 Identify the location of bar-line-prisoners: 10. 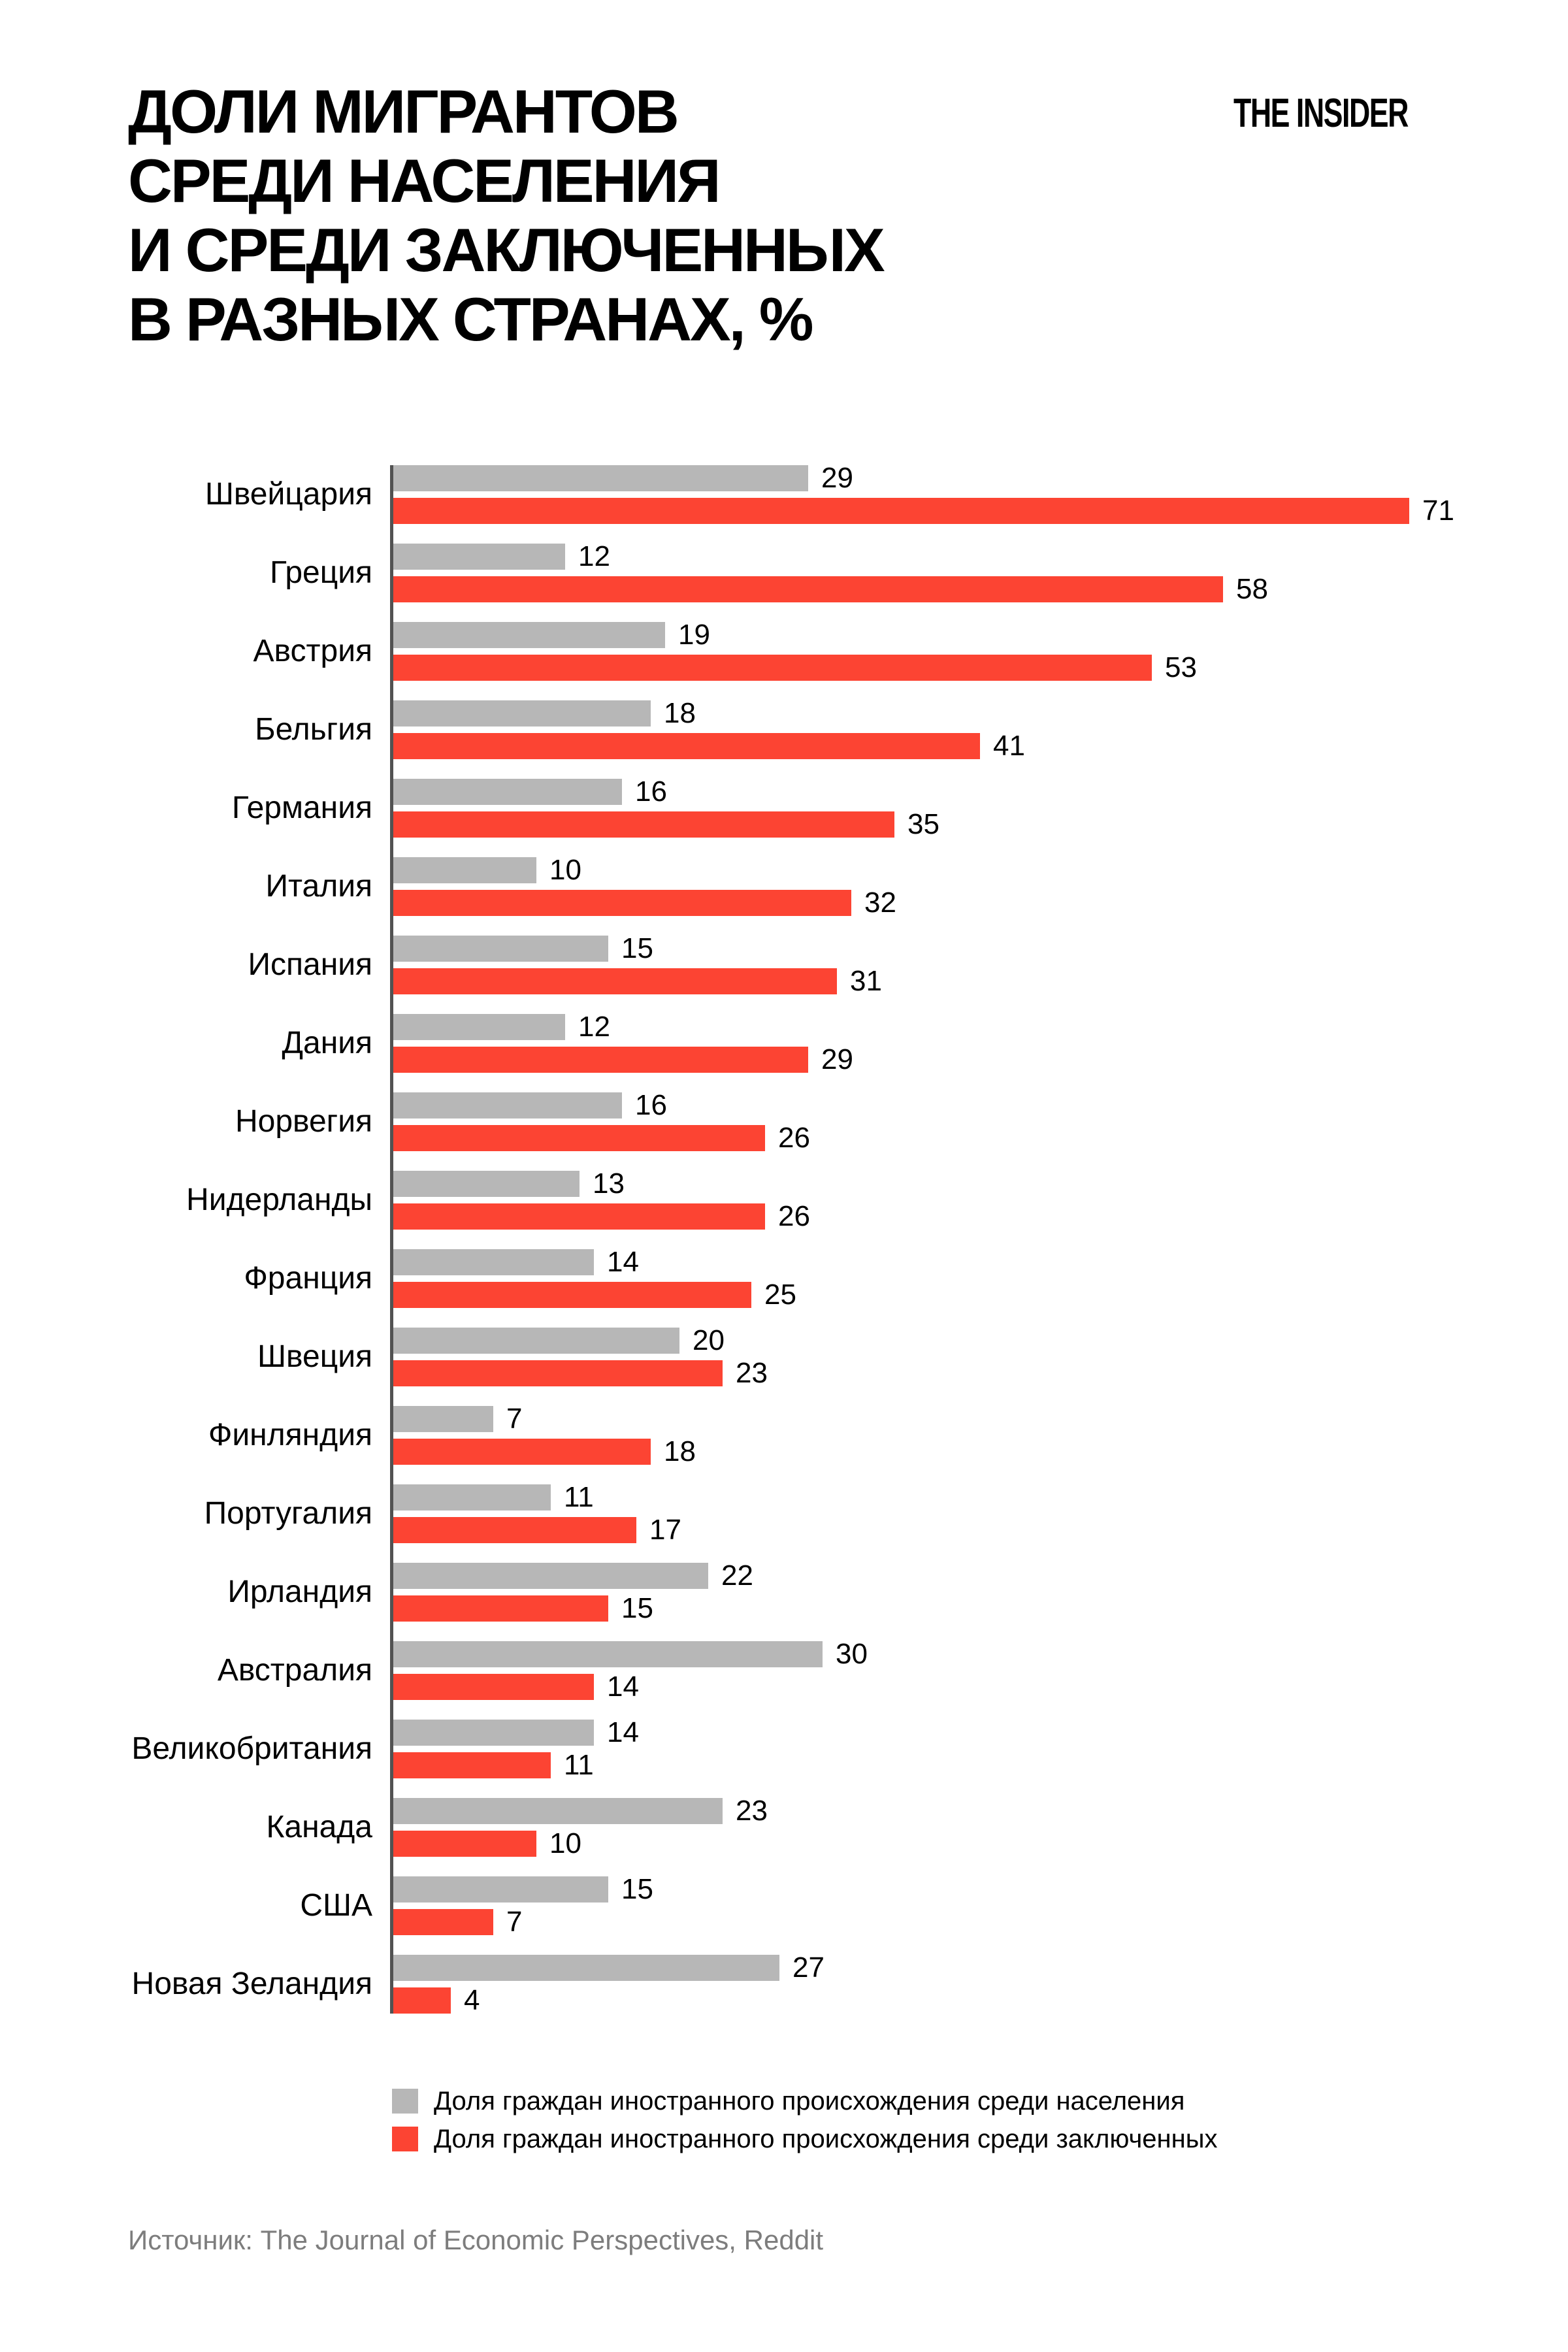
(580, 1843).